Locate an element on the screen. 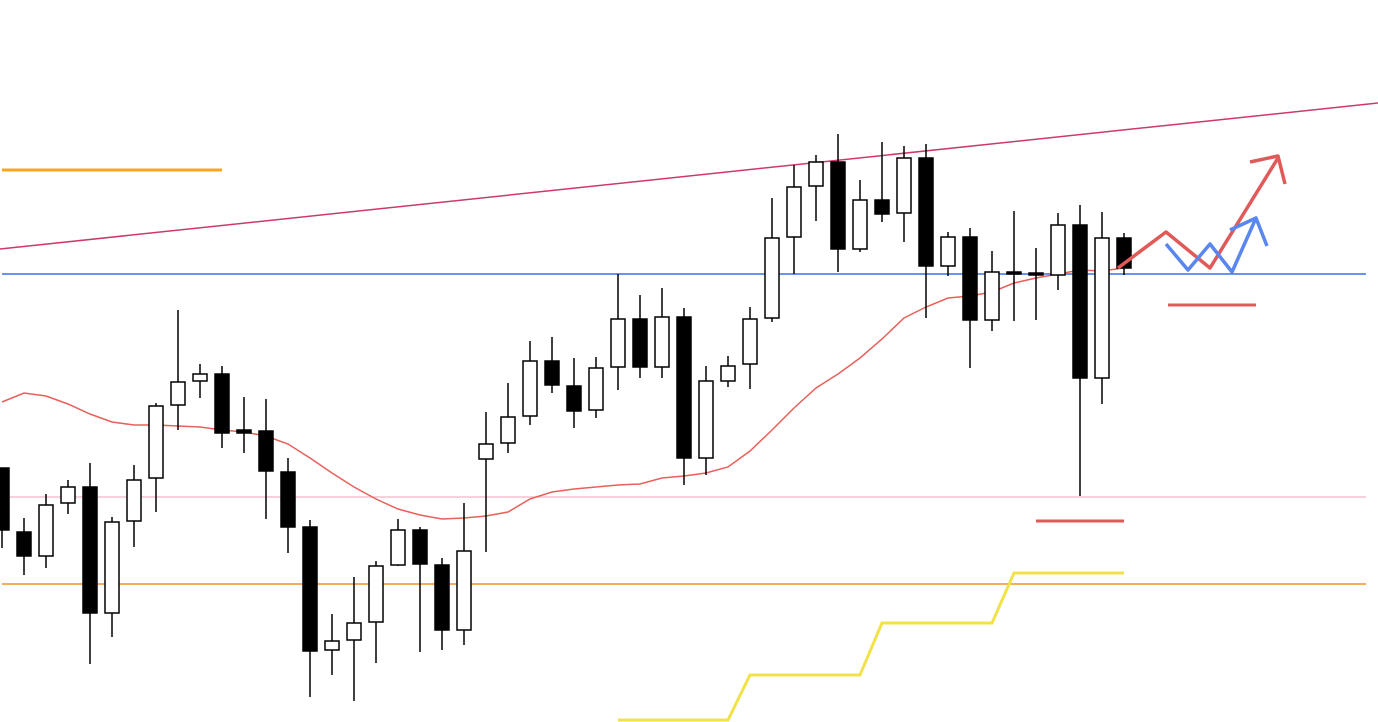 The height and width of the screenshot is (722, 1378). red-projection is located at coordinates (1198, 213).